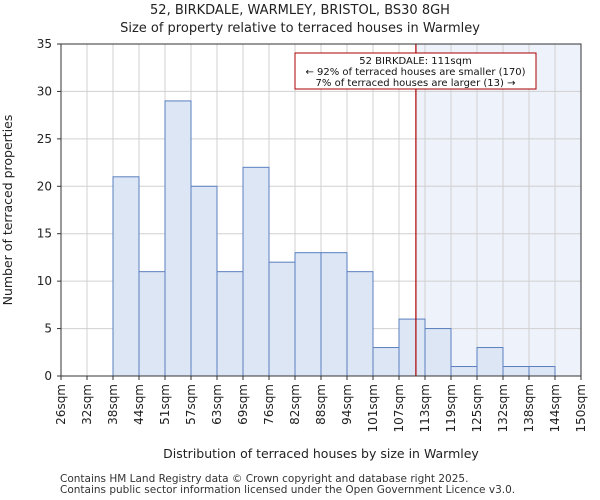 Image resolution: width=600 pixels, height=500 pixels. What do you see at coordinates (399, 408) in the screenshot?
I see `x-tick-label: 107sqm` at bounding box center [399, 408].